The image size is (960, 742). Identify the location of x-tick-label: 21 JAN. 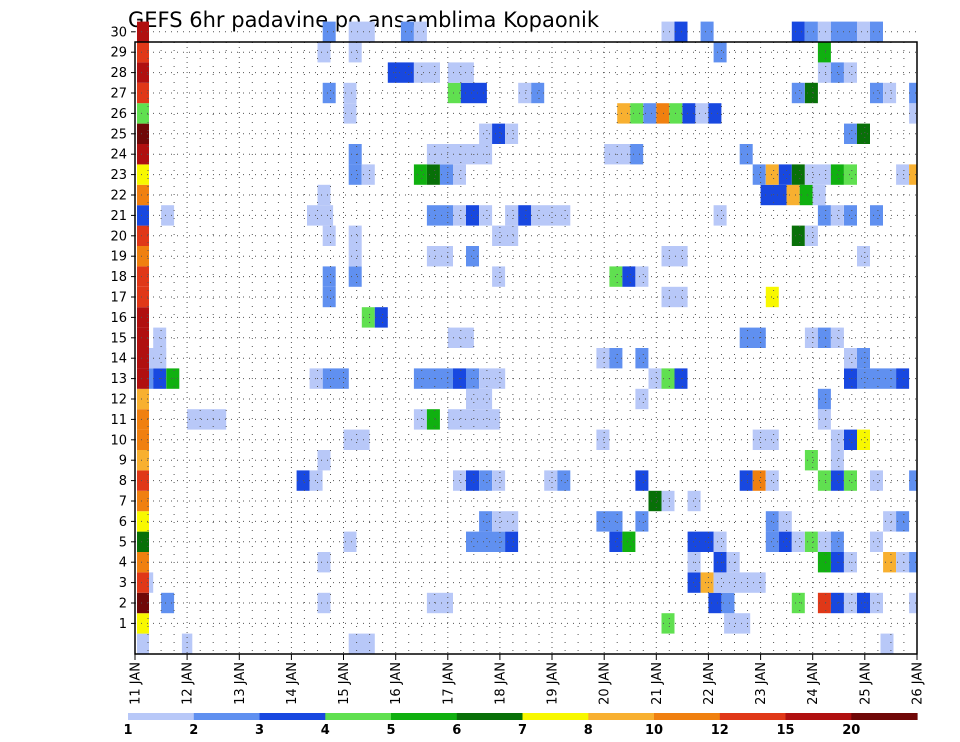
(657, 683).